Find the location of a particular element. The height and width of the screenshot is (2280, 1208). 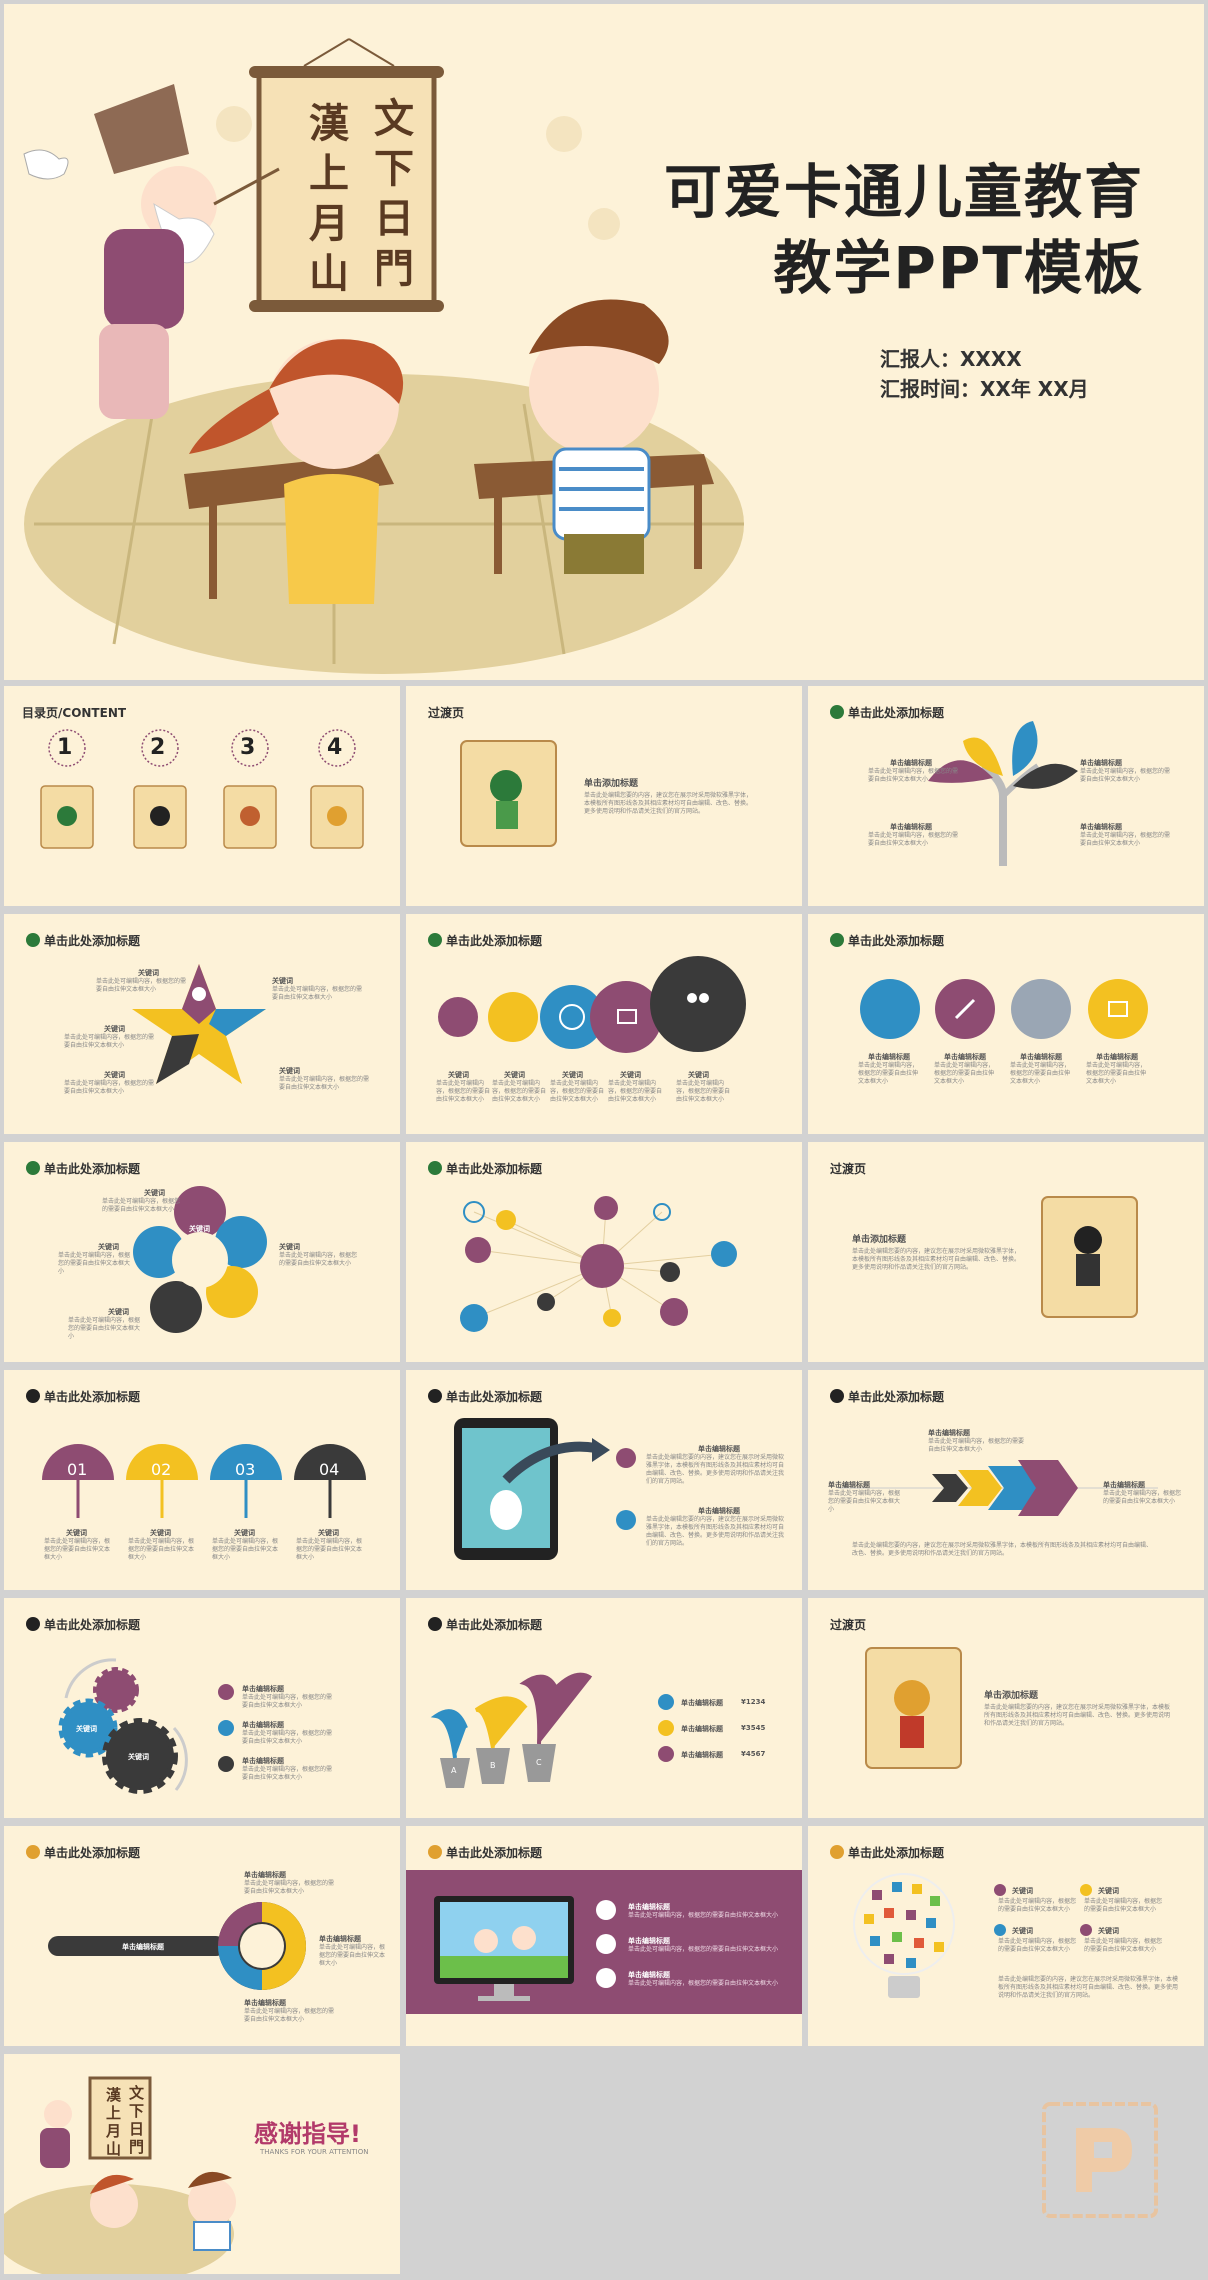

slide-title: 过渡页 is located at coordinates (446, 713).